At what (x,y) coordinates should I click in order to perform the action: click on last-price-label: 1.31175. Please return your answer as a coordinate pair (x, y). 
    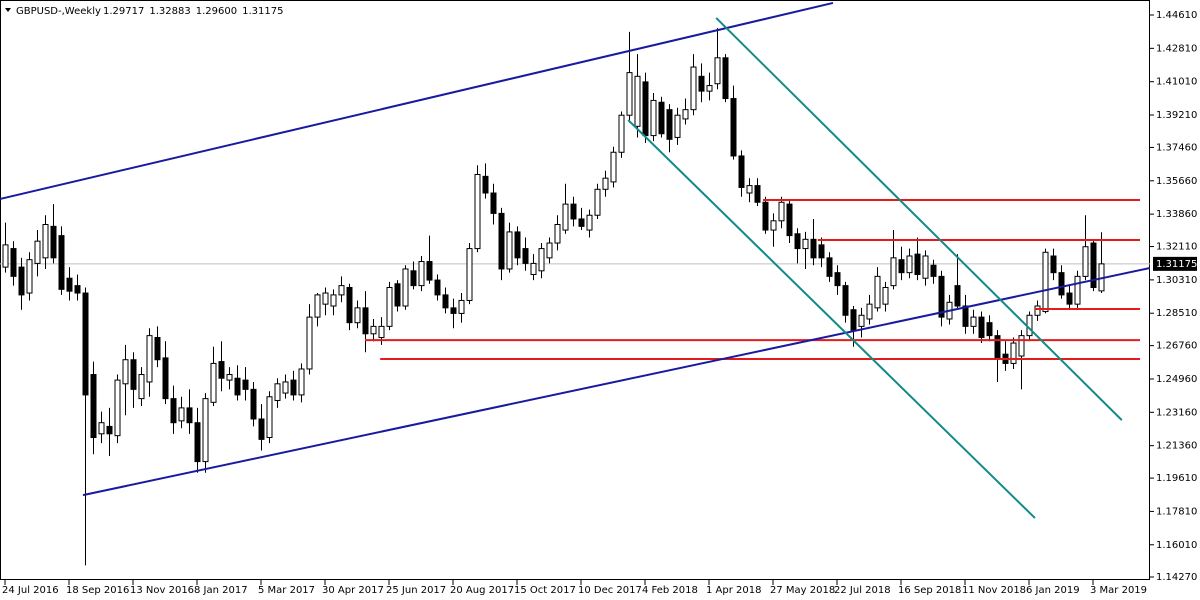
    Looking at the image, I should click on (1176, 264).